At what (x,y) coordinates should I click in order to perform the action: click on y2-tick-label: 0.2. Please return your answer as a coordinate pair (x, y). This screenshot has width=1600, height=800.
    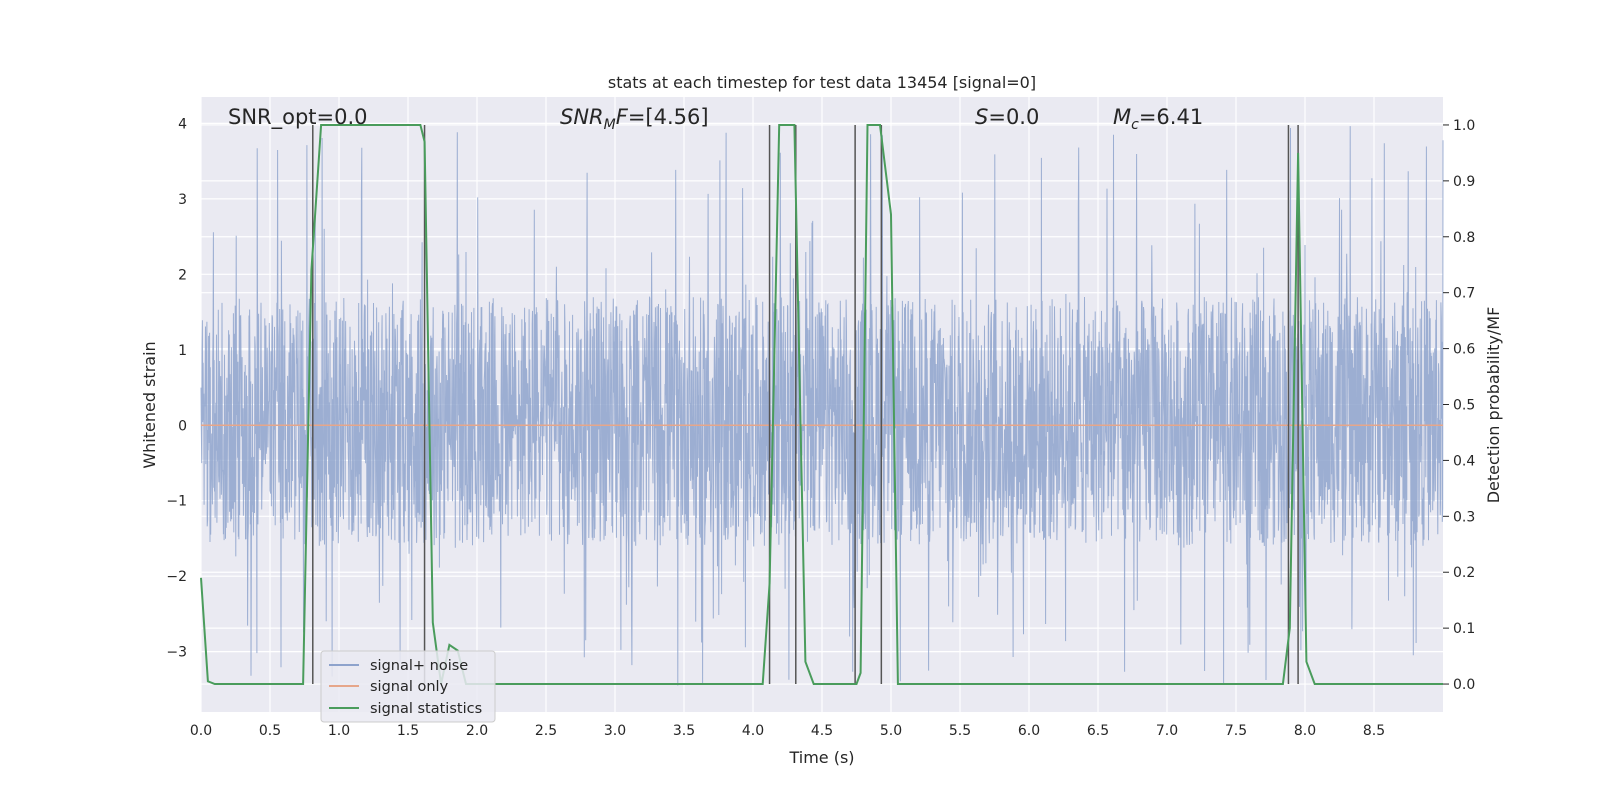
    Looking at the image, I should click on (1464, 573).